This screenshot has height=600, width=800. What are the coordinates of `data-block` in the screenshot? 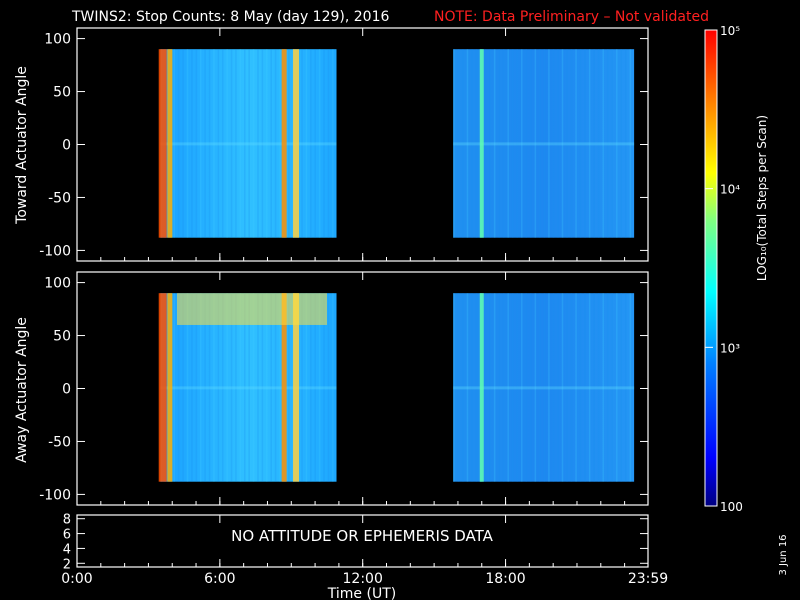 It's located at (248, 143).